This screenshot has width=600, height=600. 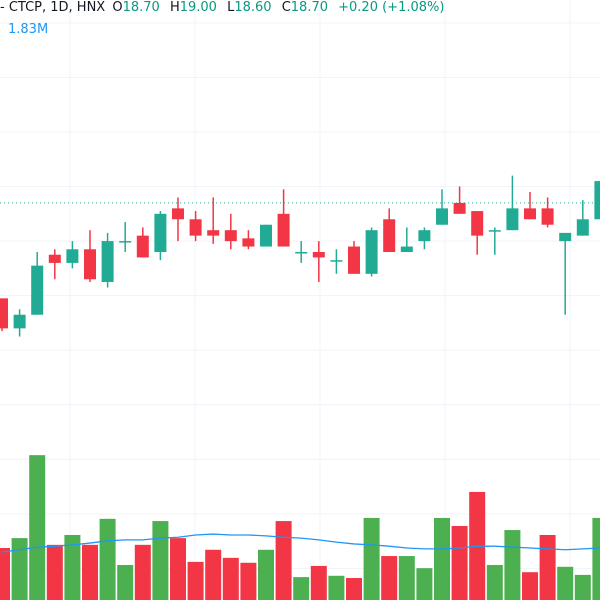 What do you see at coordinates (198, 7) in the screenshot?
I see `value: 19.00` at bounding box center [198, 7].